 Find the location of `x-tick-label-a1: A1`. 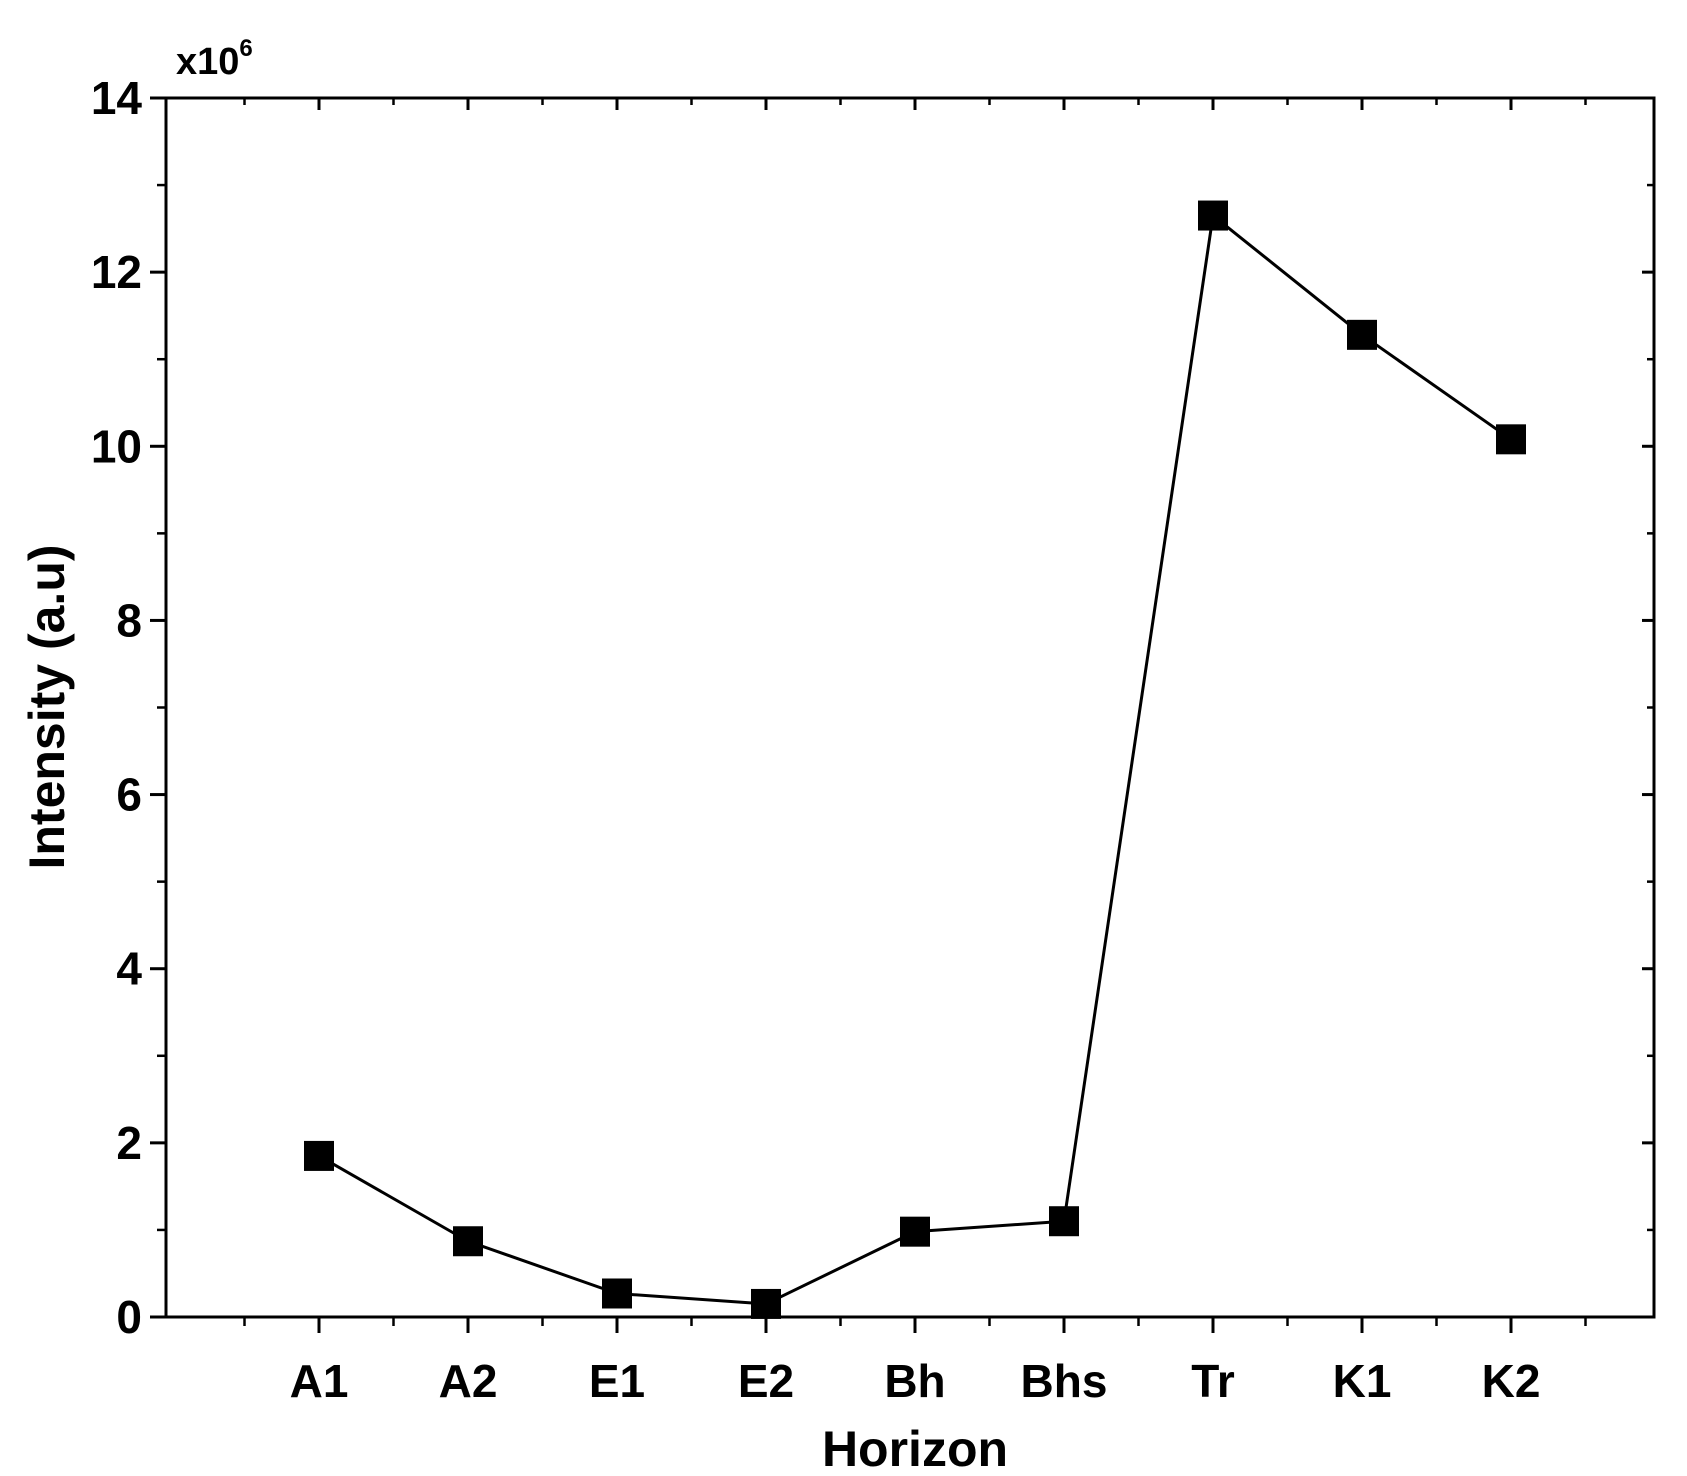

x-tick-label-a1: A1 is located at coordinates (319, 1381).